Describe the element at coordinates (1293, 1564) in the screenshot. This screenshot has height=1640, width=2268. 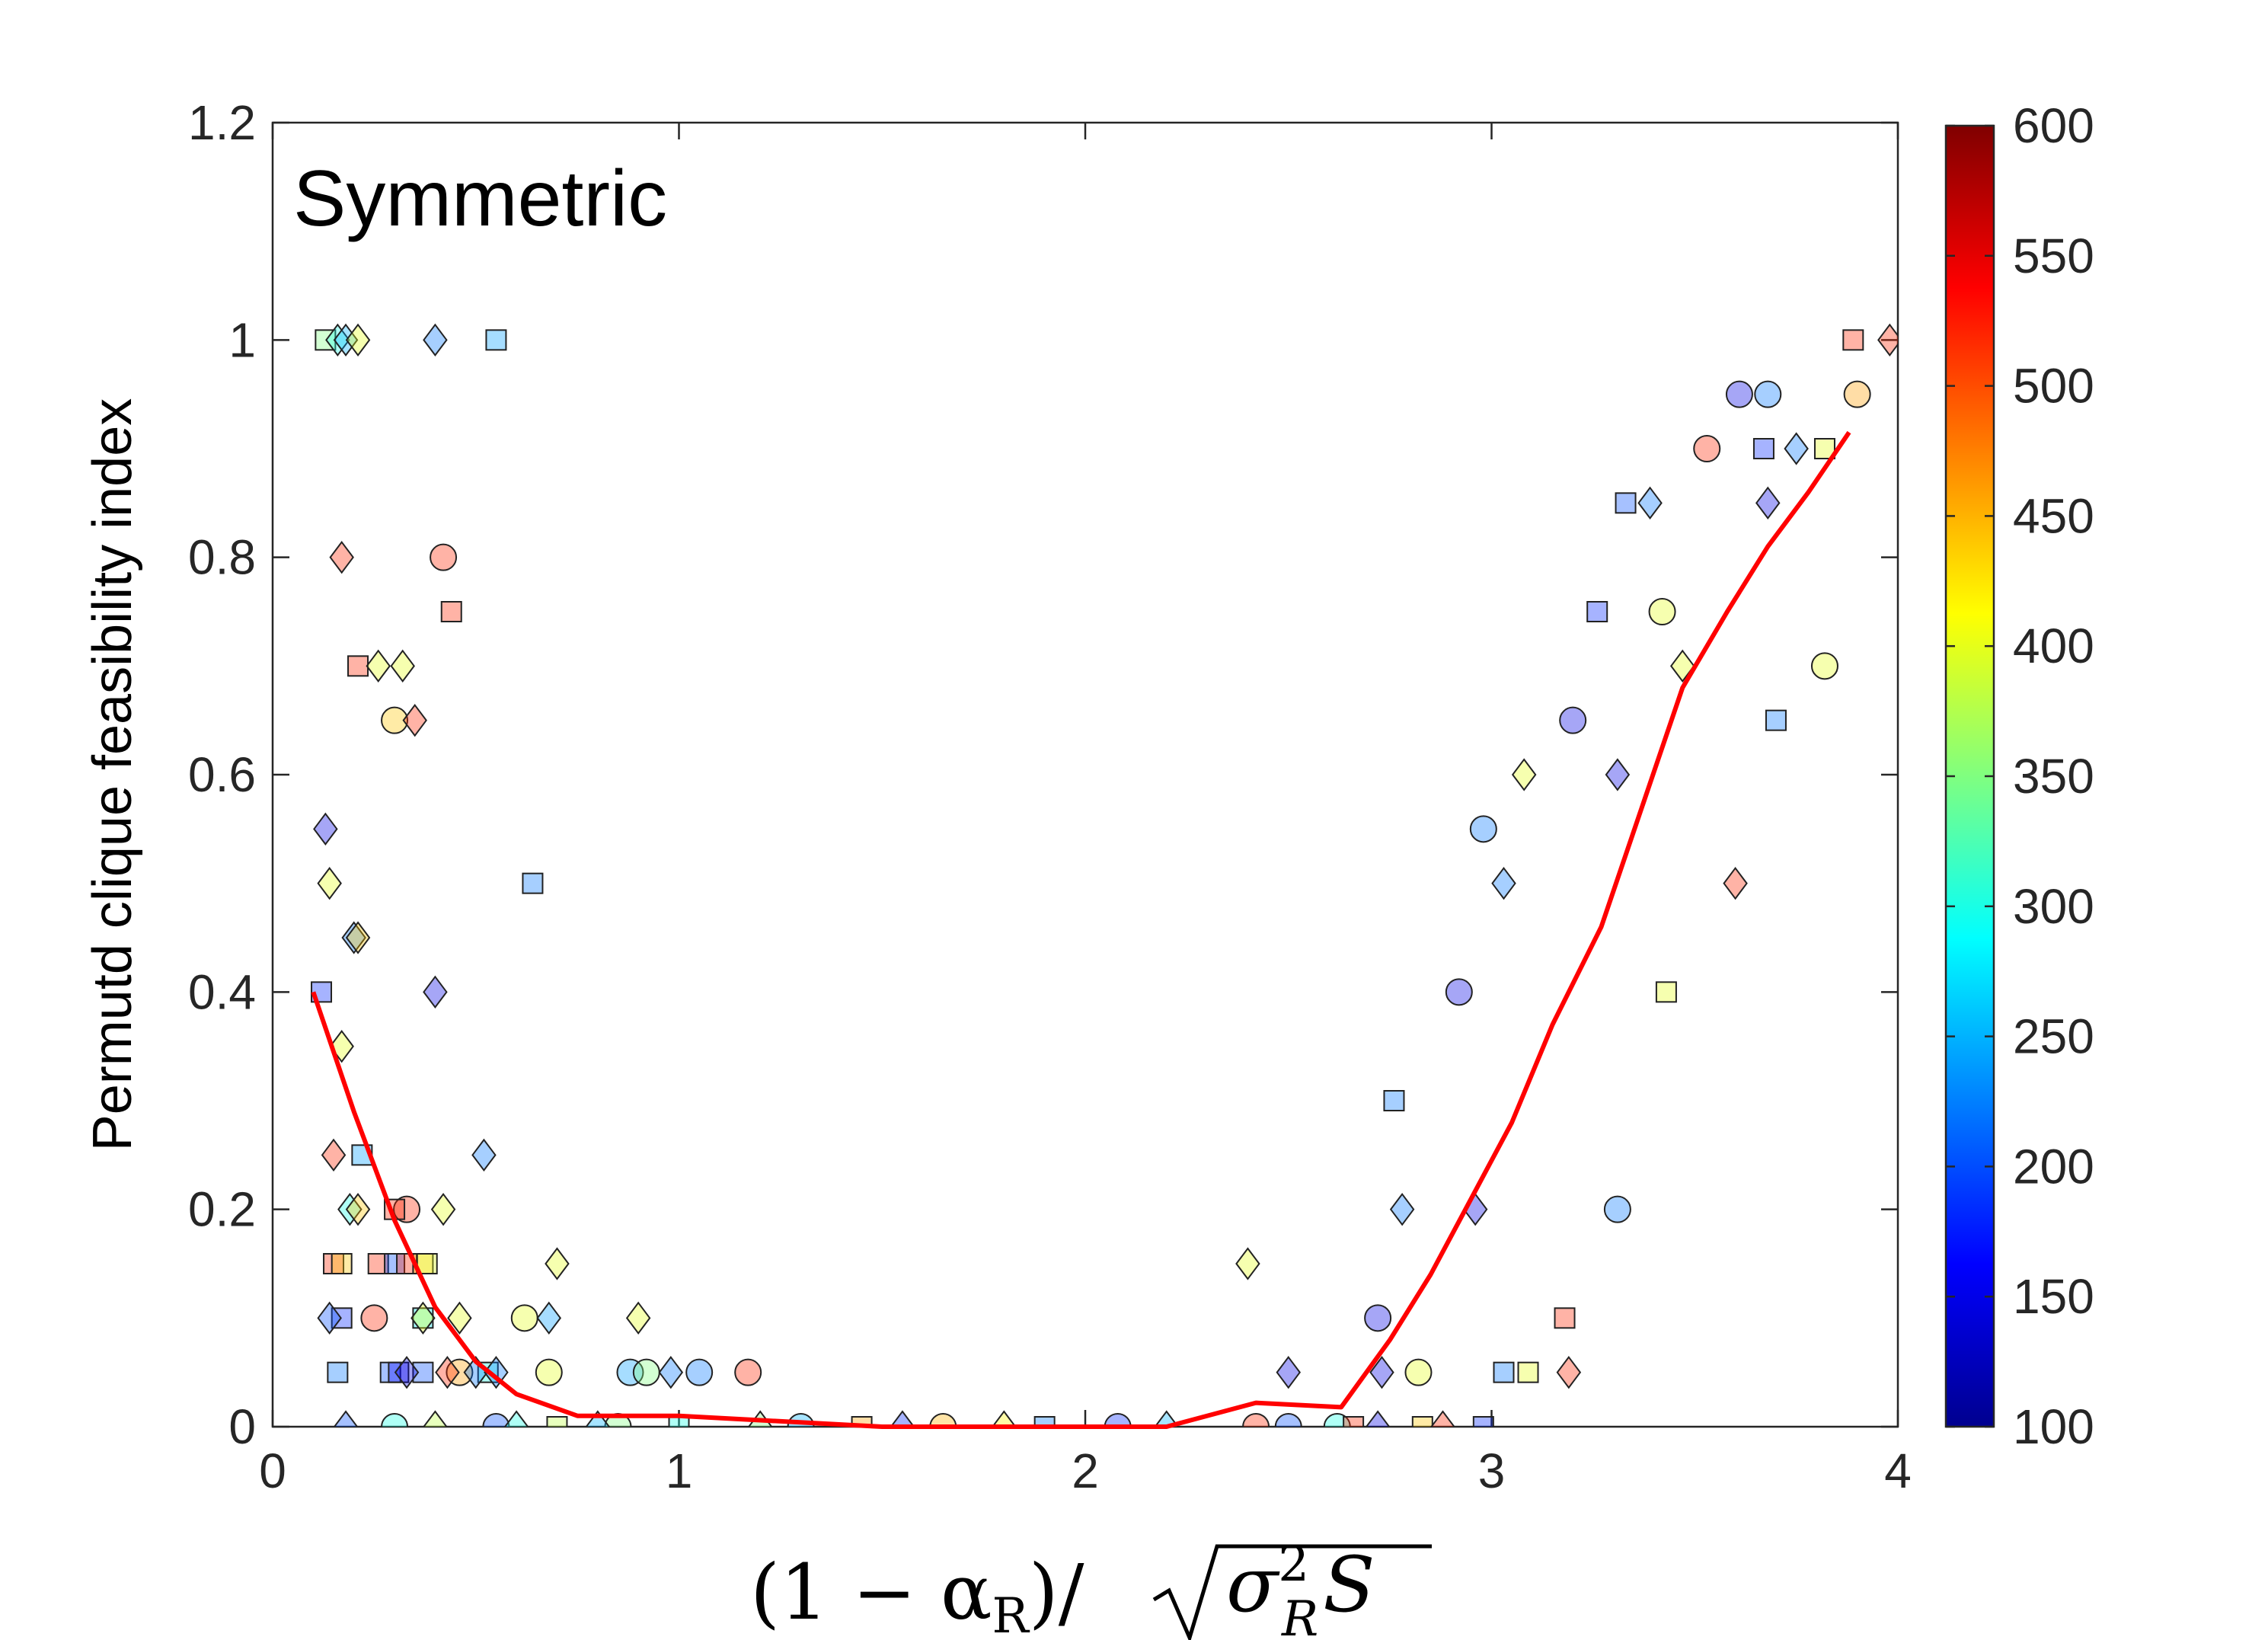
I see `x-label-sigma-sup: 2` at that location.